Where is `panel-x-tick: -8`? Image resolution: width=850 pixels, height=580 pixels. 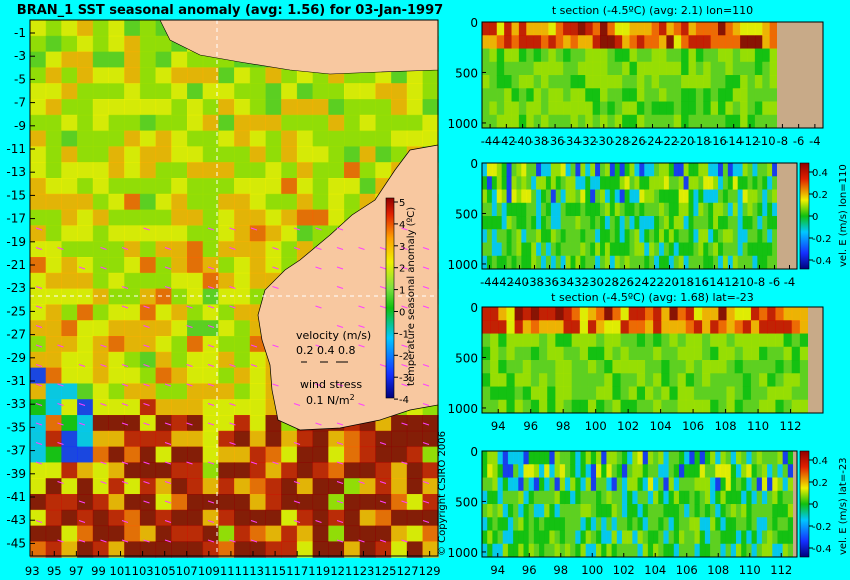 panel-x-tick: -8 is located at coordinates (759, 282).